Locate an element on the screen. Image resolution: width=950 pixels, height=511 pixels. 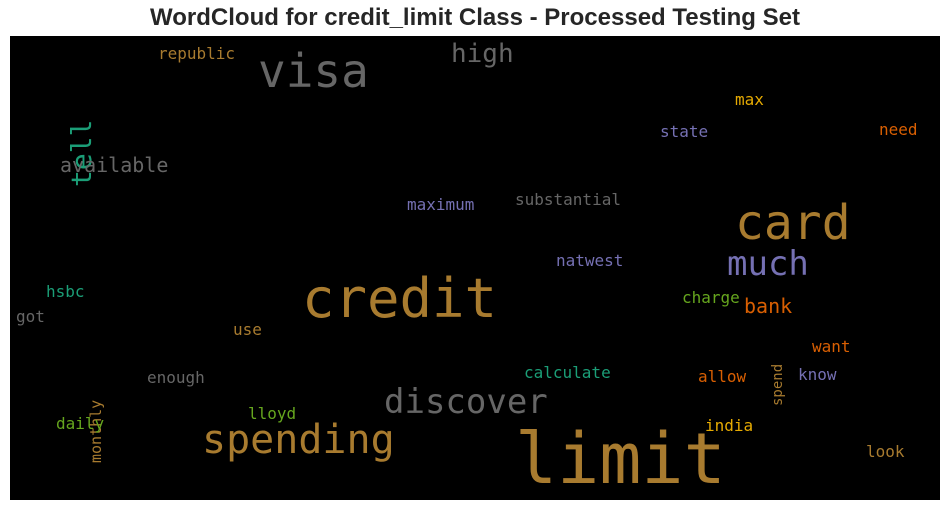
word-know: know is located at coordinates (817, 374).